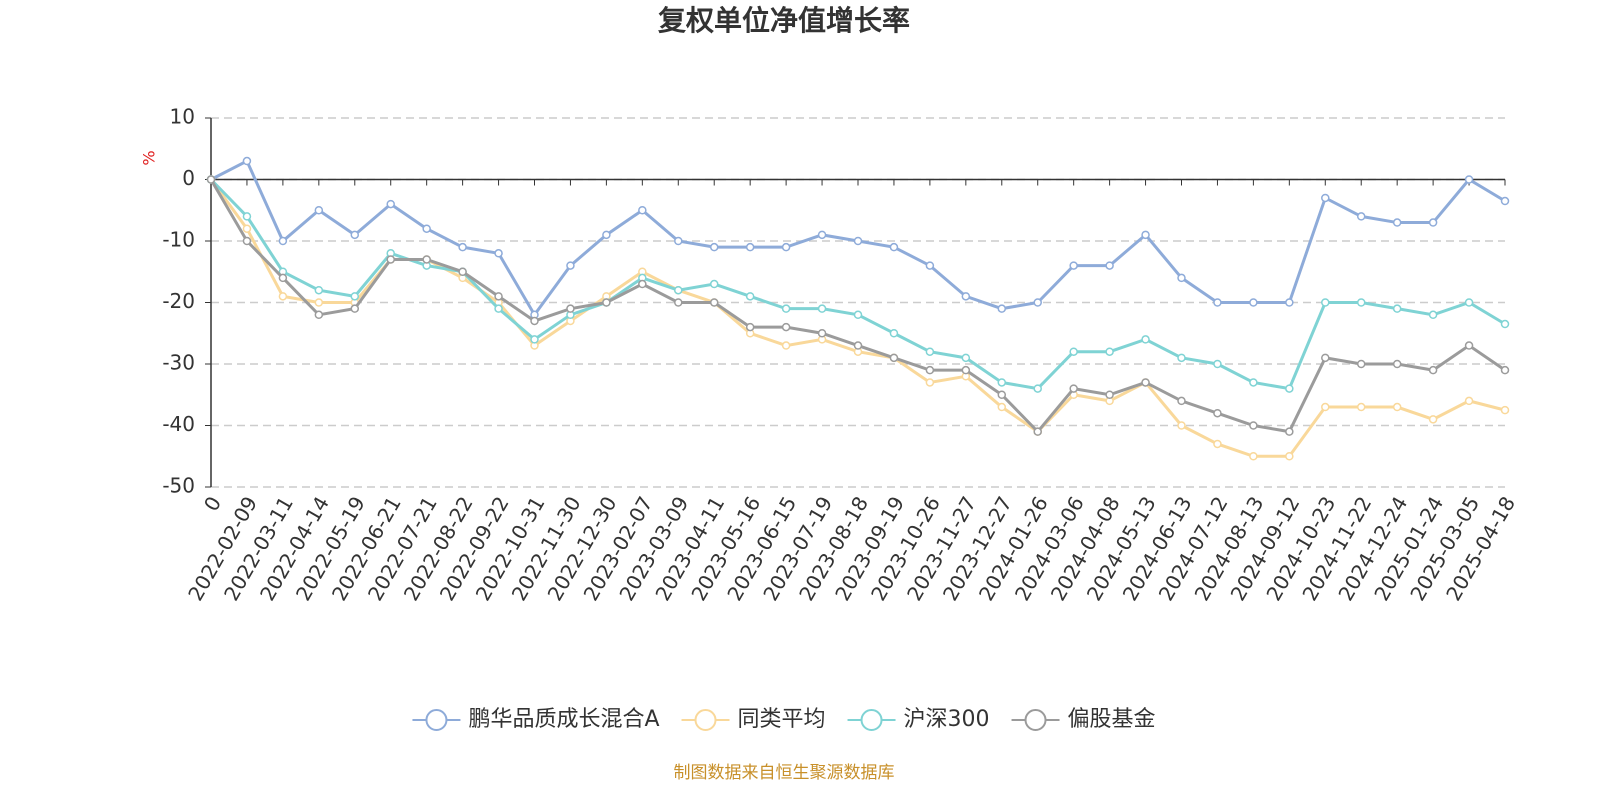 This screenshot has height=800, width=1600. I want to click on y-axis-label: %, so click(149, 157).